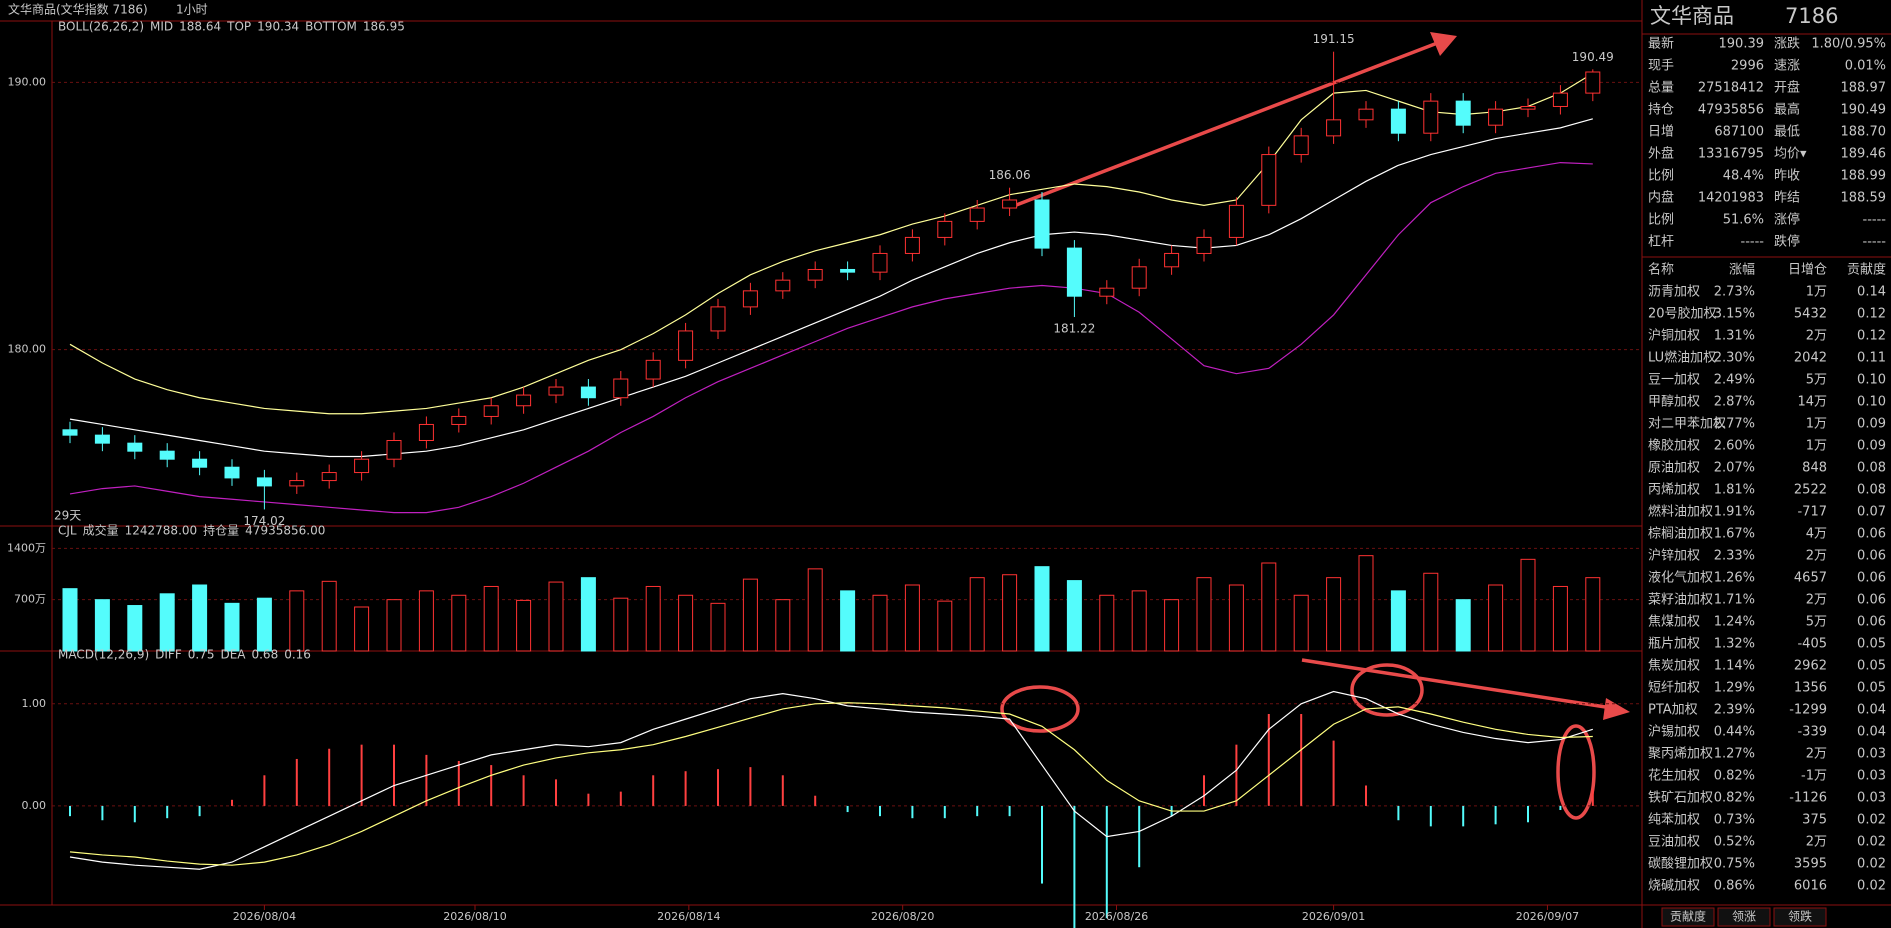 This screenshot has width=1891, height=928. What do you see at coordinates (161, 27) in the screenshot?
I see `legend-name: MID` at bounding box center [161, 27].